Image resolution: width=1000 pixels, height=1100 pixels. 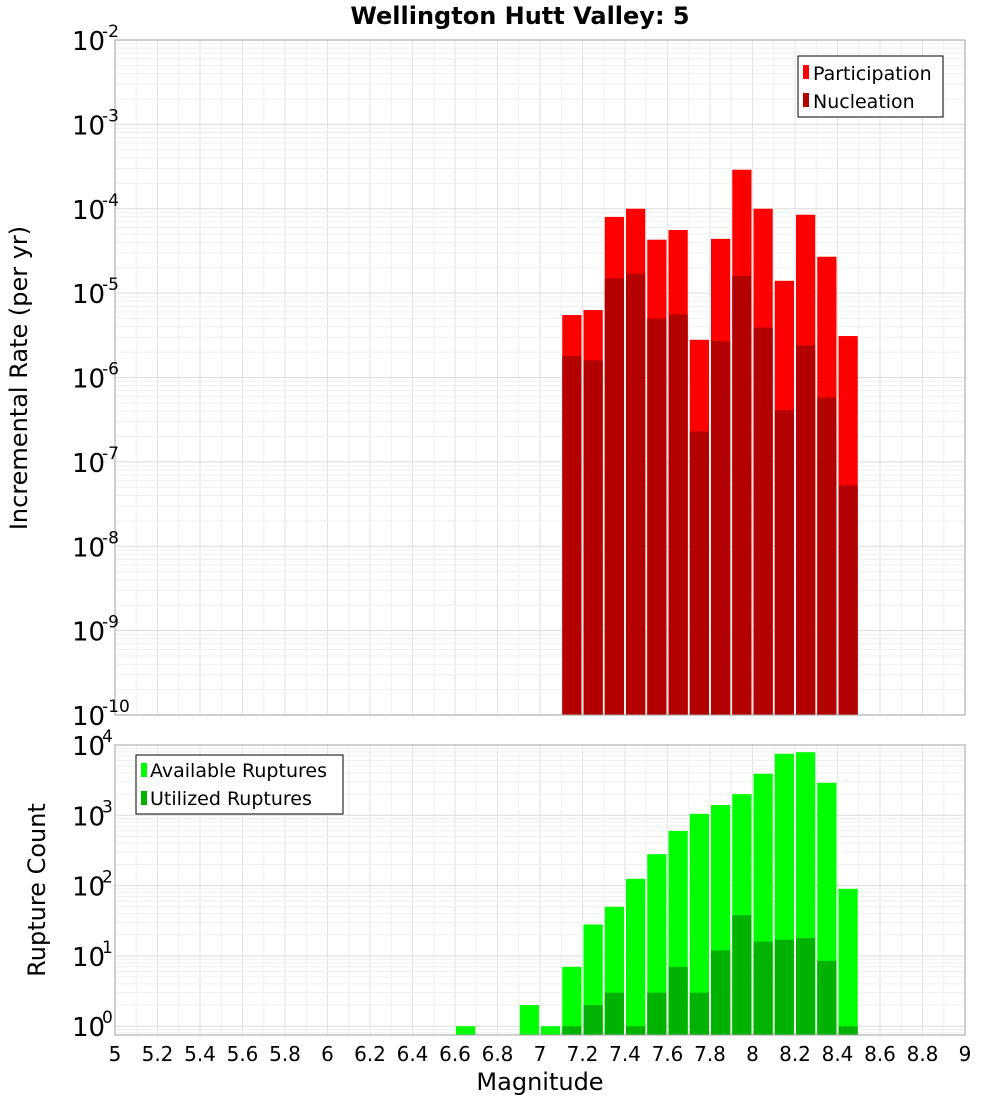 I want to click on x-tick-label: 5, so click(x=115, y=1054).